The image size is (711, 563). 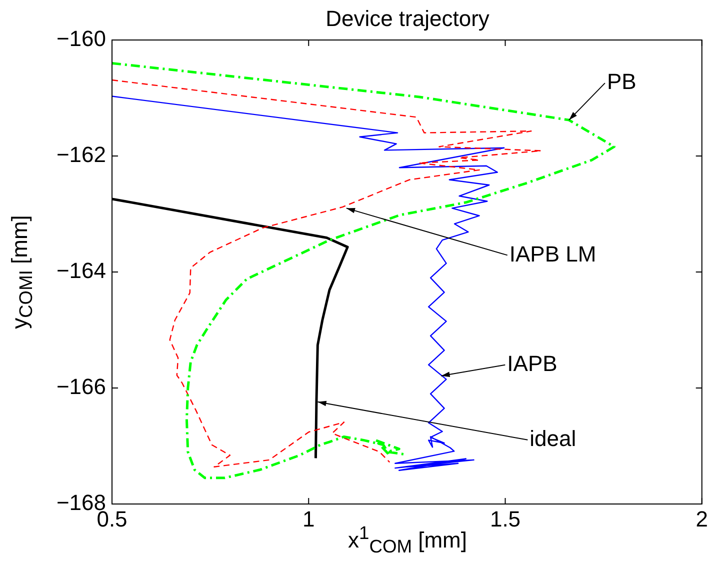 What do you see at coordinates (552, 253) in the screenshot?
I see `annotation: IAPB LM` at bounding box center [552, 253].